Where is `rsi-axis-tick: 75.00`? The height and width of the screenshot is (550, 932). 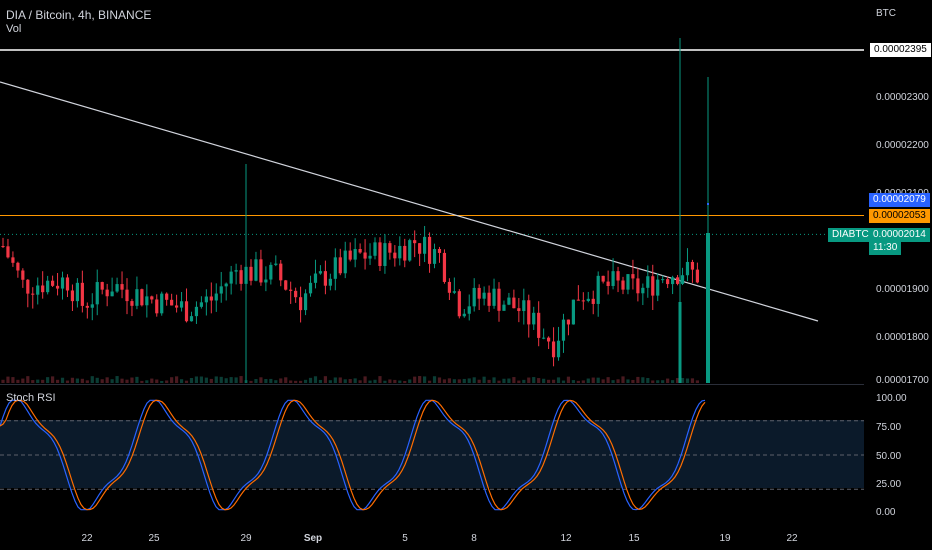 rsi-axis-tick: 75.00 is located at coordinates (888, 427).